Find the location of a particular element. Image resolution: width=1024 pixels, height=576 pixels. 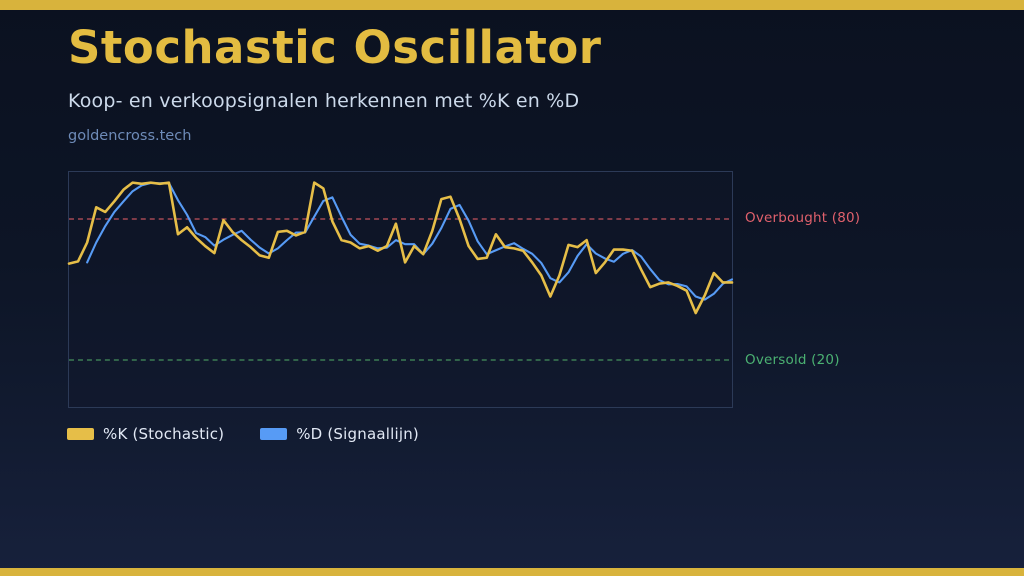

legend-item-d: %D (Signaallijn) is located at coordinates (339, 434).